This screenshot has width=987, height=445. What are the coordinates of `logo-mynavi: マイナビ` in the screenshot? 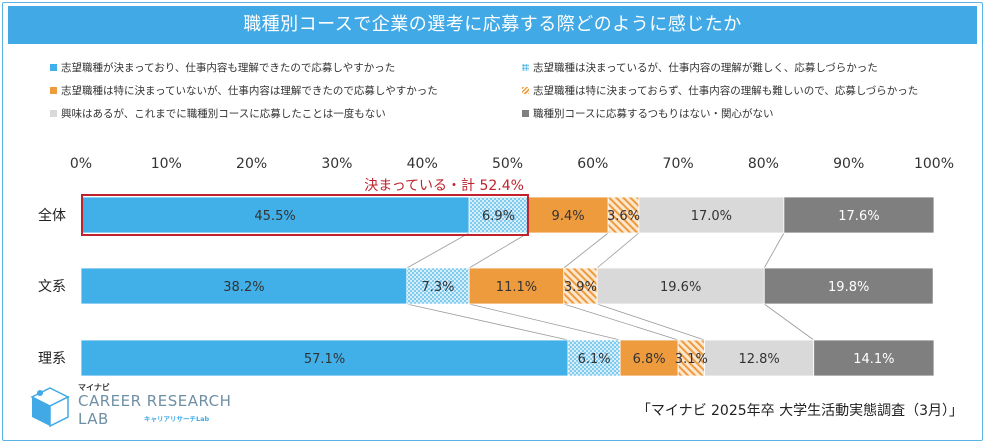 It's located at (94, 387).